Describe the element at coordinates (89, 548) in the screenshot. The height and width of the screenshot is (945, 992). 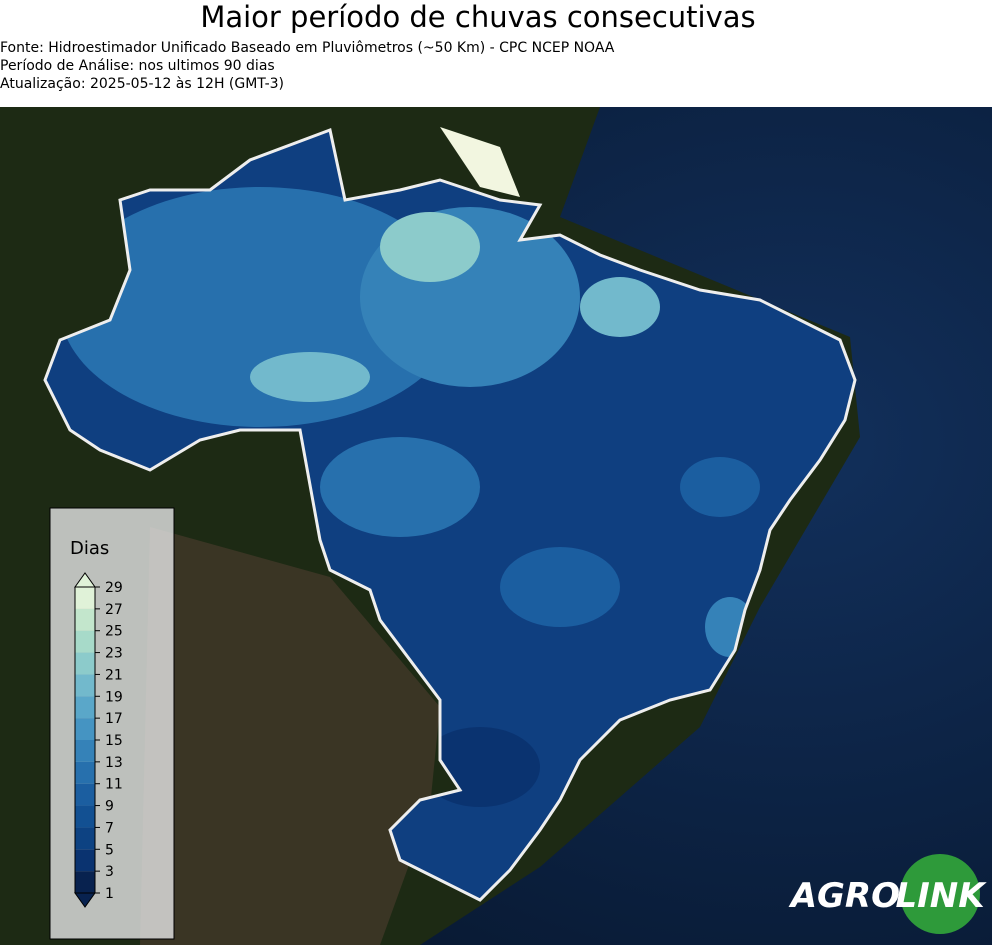
I see `legend-title: Dias` at that location.